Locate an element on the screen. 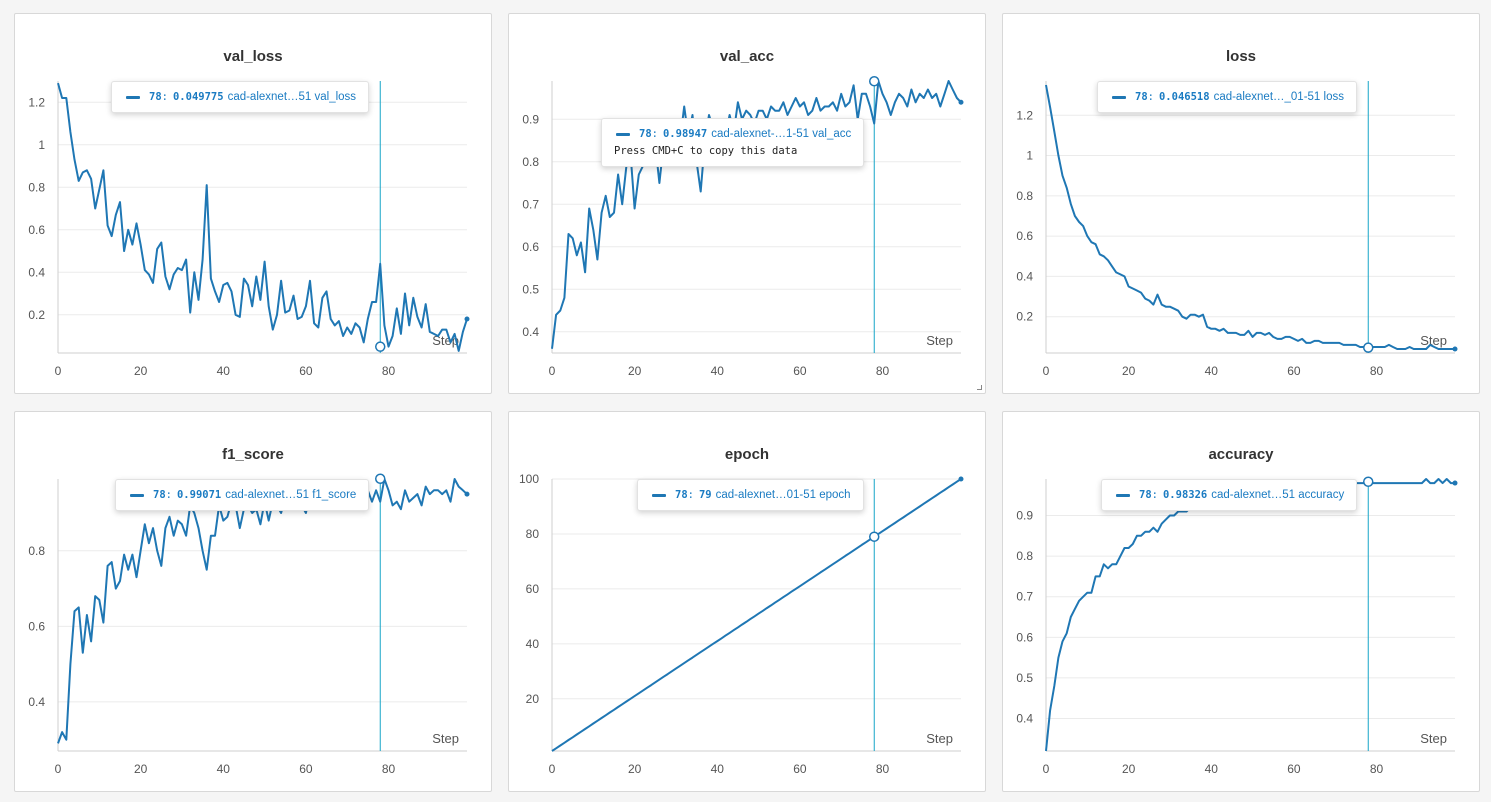 The width and height of the screenshot is (1491, 802). tooltip-run: cad-alexnet…51 accuracy is located at coordinates (1278, 495).